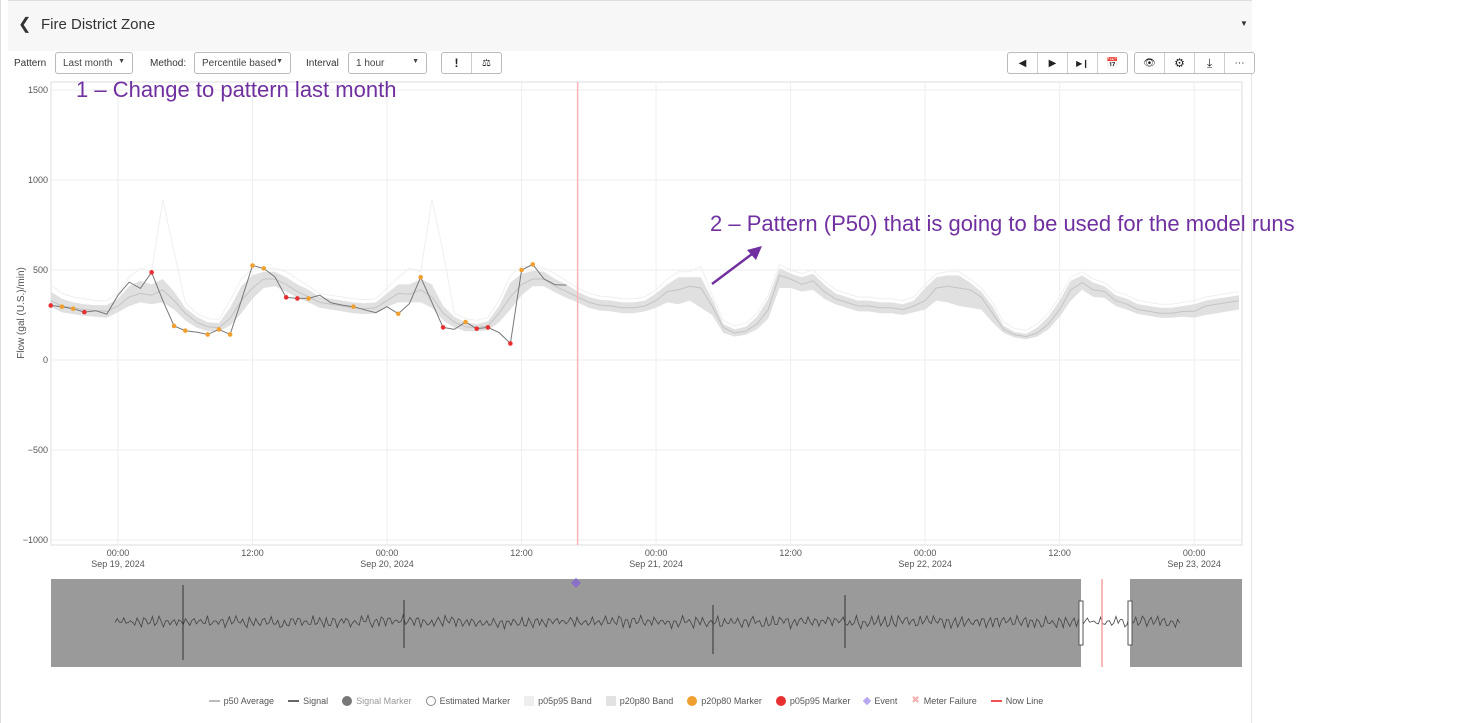 Image resolution: width=1460 pixels, height=723 pixels. Describe the element at coordinates (45, 360) in the screenshot. I see `y-tick-label: 0` at that location.